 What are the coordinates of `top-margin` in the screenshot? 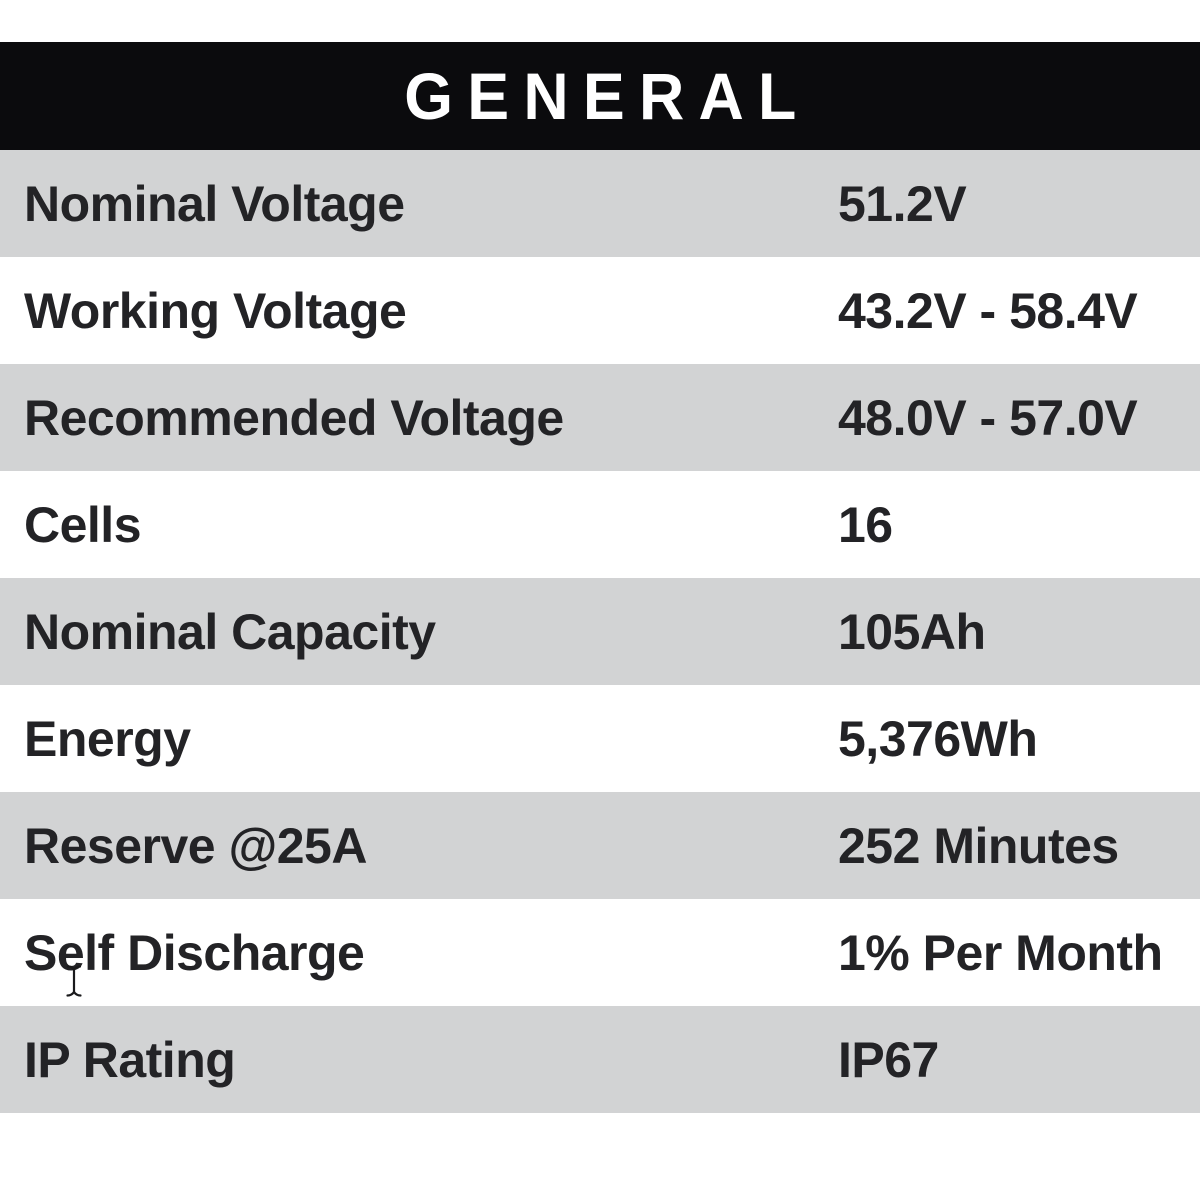 It's located at (600, 21).